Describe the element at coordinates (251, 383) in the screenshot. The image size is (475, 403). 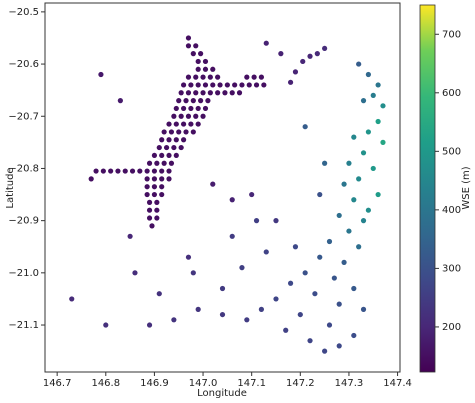
I see `x-tick-label: 147.1` at that location.